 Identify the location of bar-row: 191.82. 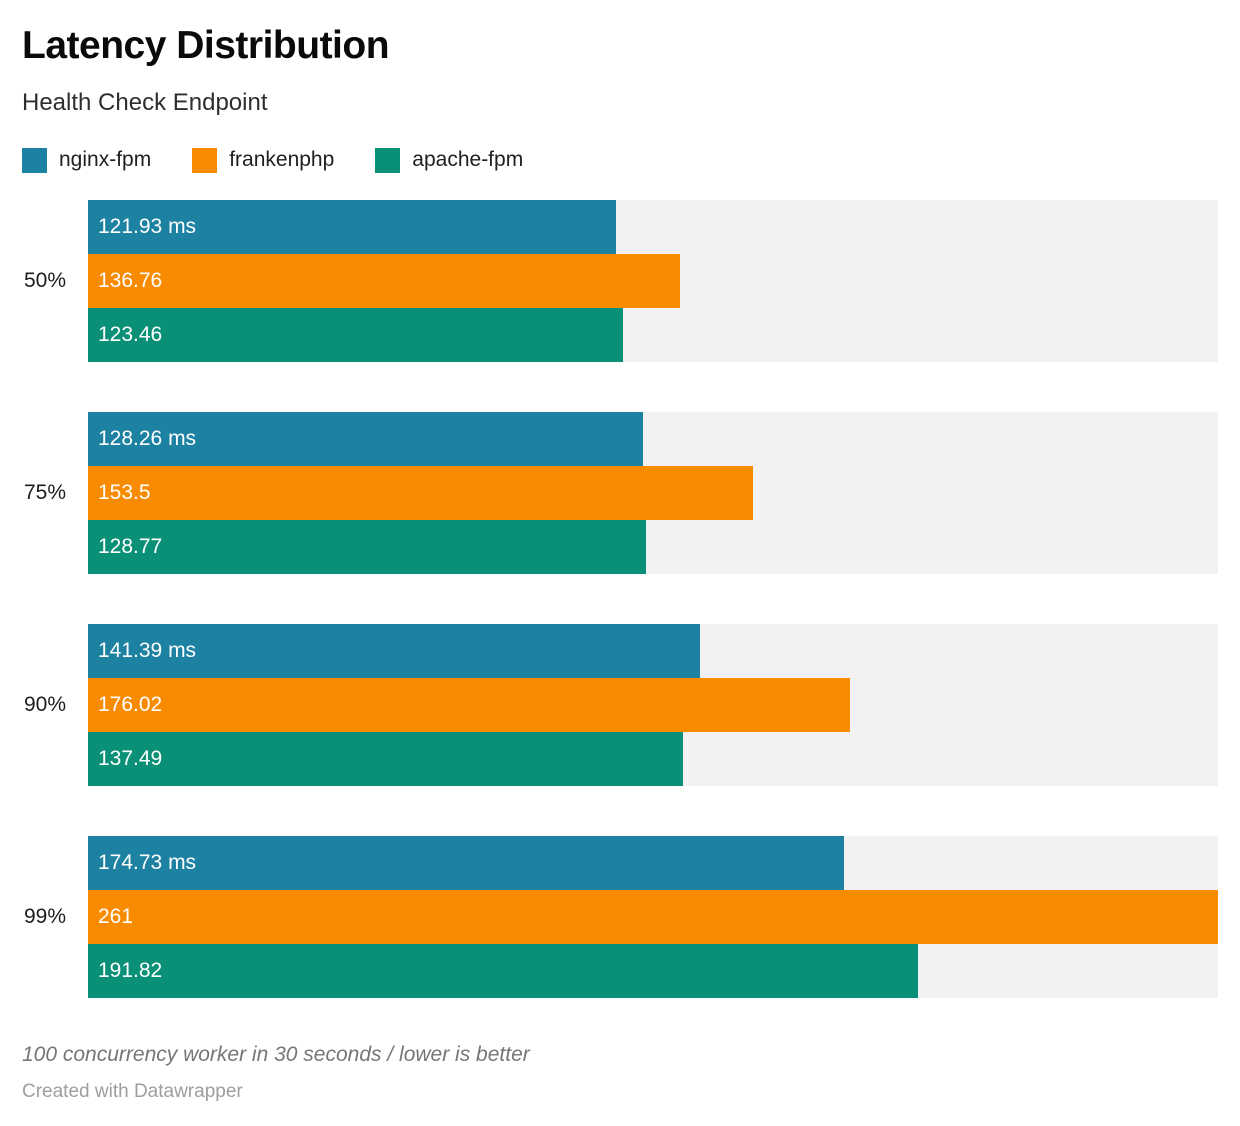
(653, 970).